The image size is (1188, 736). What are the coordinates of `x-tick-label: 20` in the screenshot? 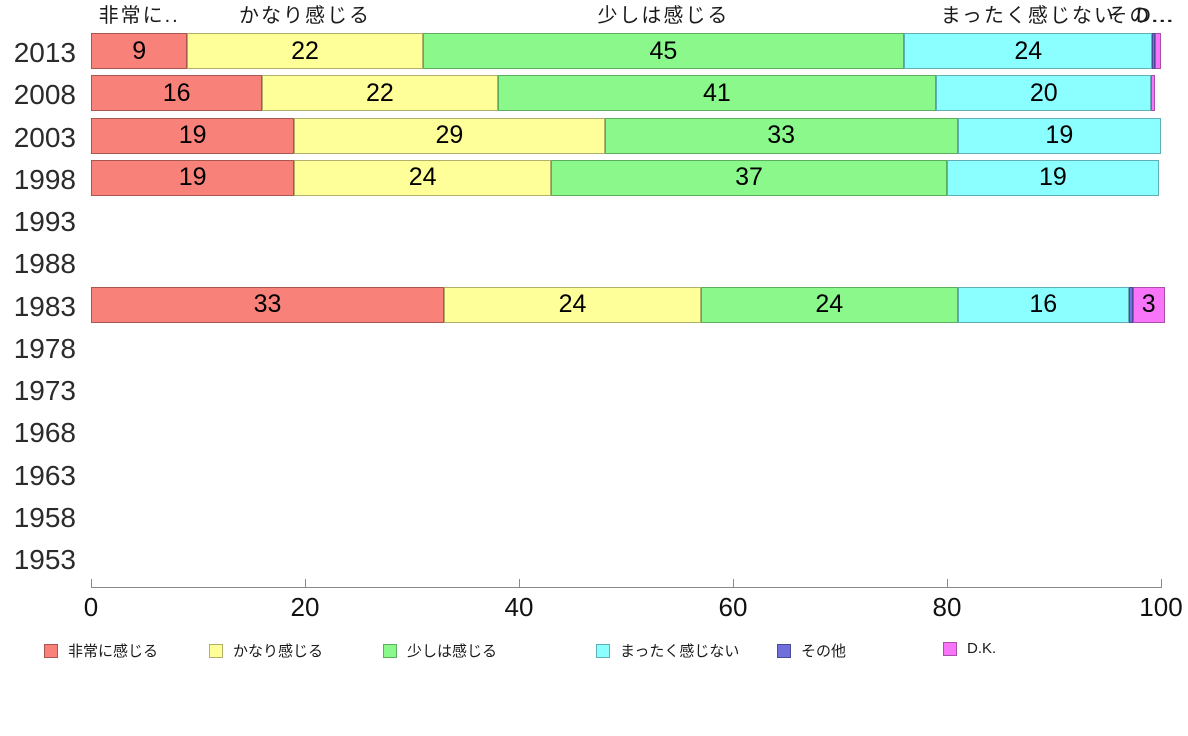 It's located at (305, 607).